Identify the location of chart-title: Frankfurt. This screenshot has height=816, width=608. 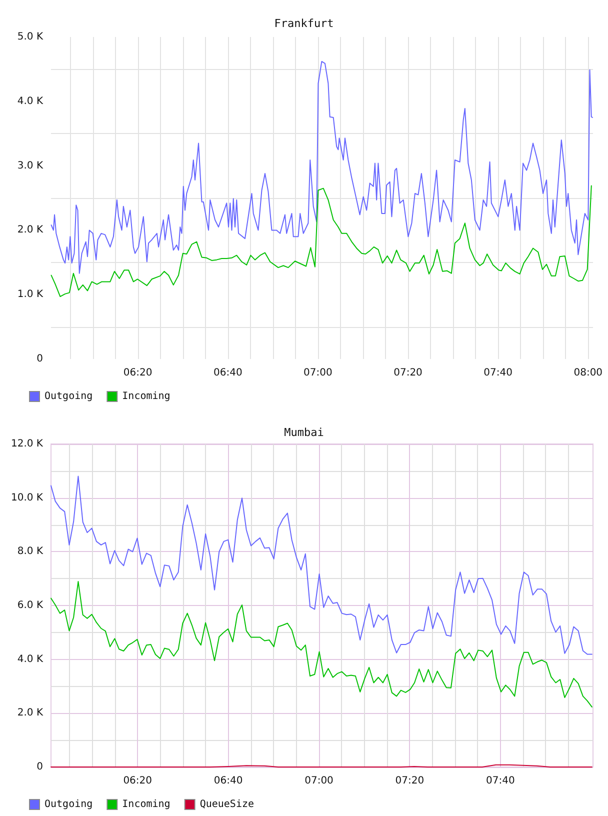
(304, 23).